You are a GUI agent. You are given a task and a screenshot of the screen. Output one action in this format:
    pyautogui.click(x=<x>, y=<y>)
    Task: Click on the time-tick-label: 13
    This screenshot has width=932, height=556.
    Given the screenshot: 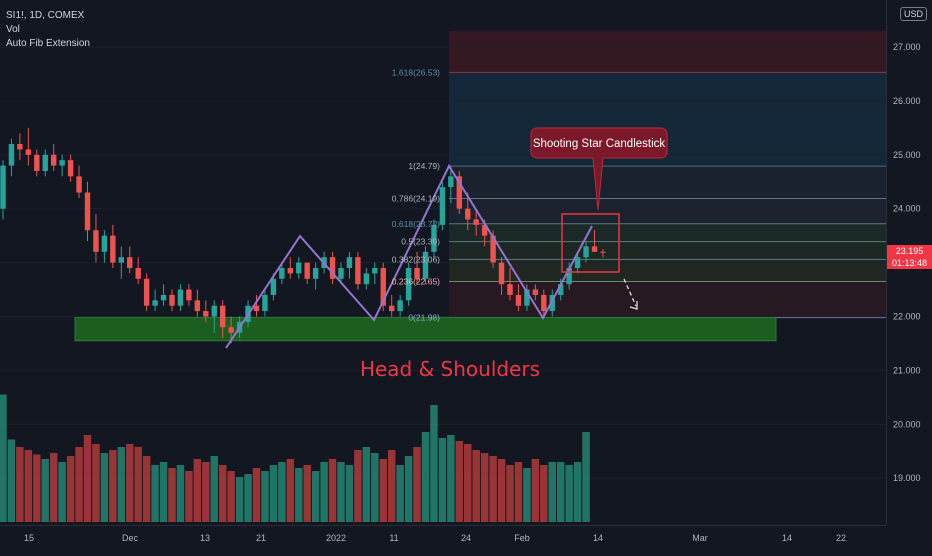 What is the action you would take?
    pyautogui.click(x=205, y=538)
    